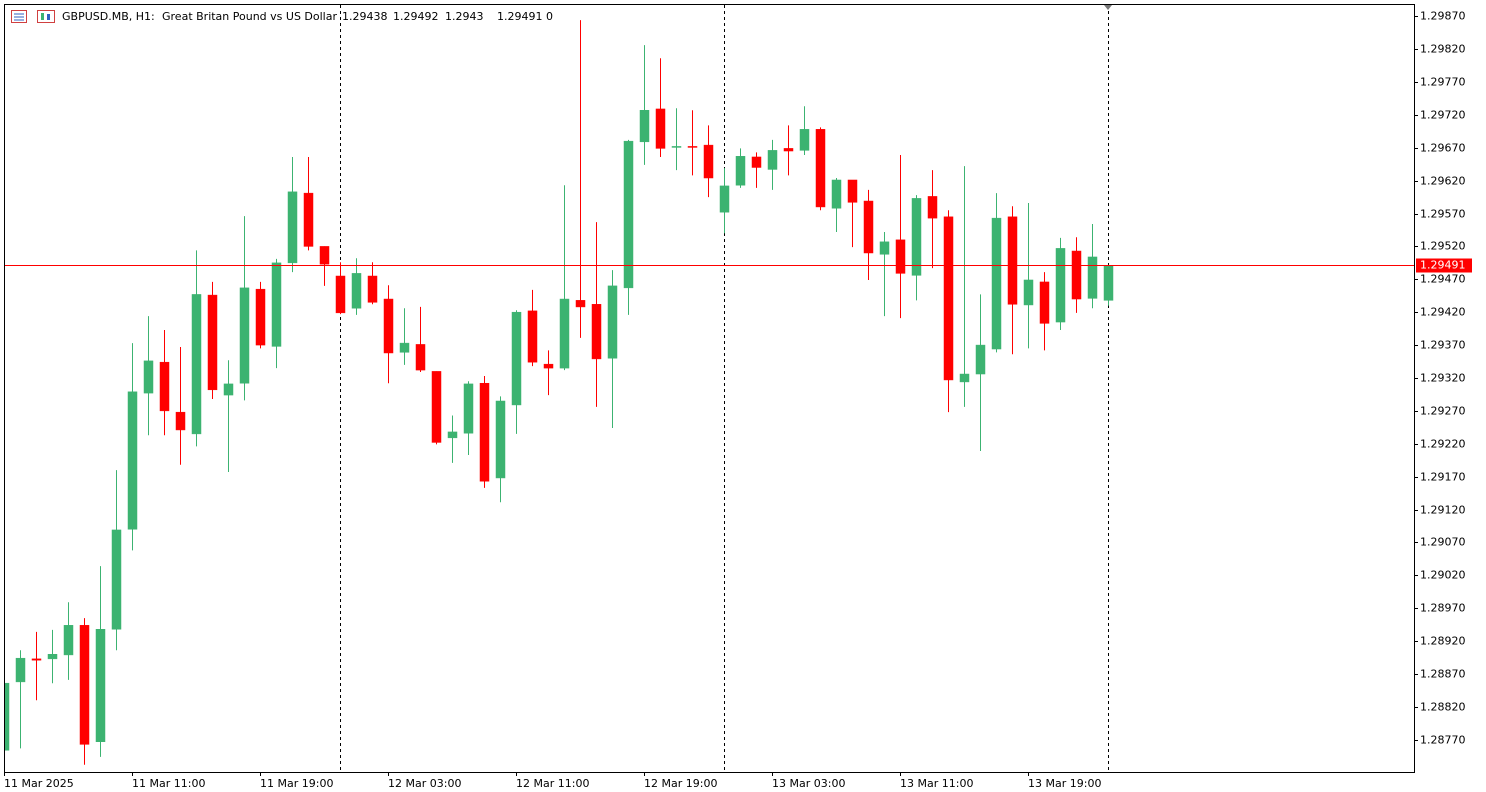 The width and height of the screenshot is (1486, 792). What do you see at coordinates (39, 783) in the screenshot?
I see `x-tick-label: 11 Mar 2025` at bounding box center [39, 783].